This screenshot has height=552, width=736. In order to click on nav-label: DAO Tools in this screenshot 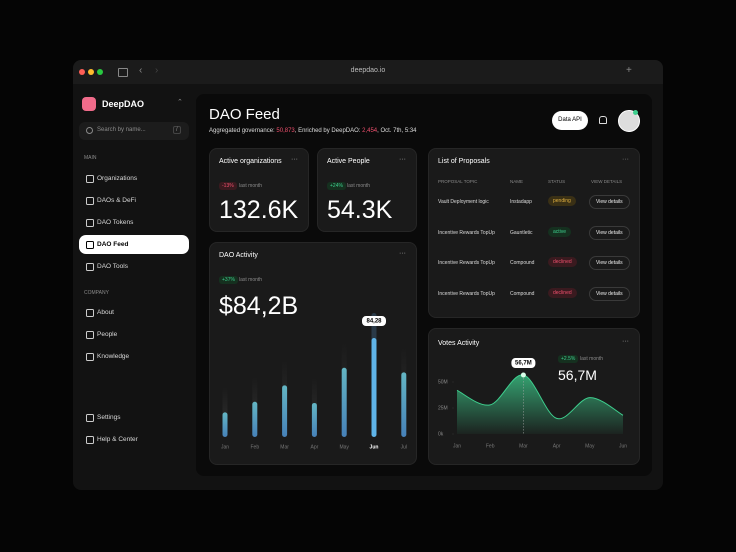, I will do `click(112, 266)`.